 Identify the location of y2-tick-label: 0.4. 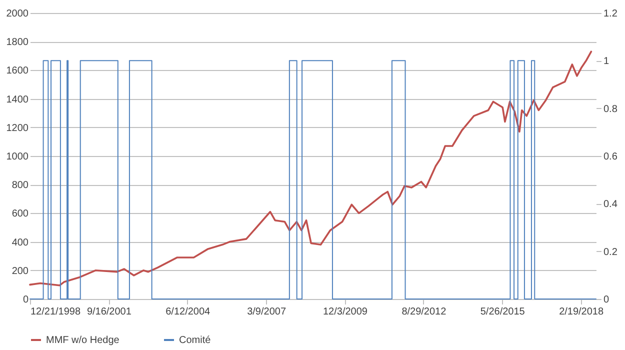
(611, 204).